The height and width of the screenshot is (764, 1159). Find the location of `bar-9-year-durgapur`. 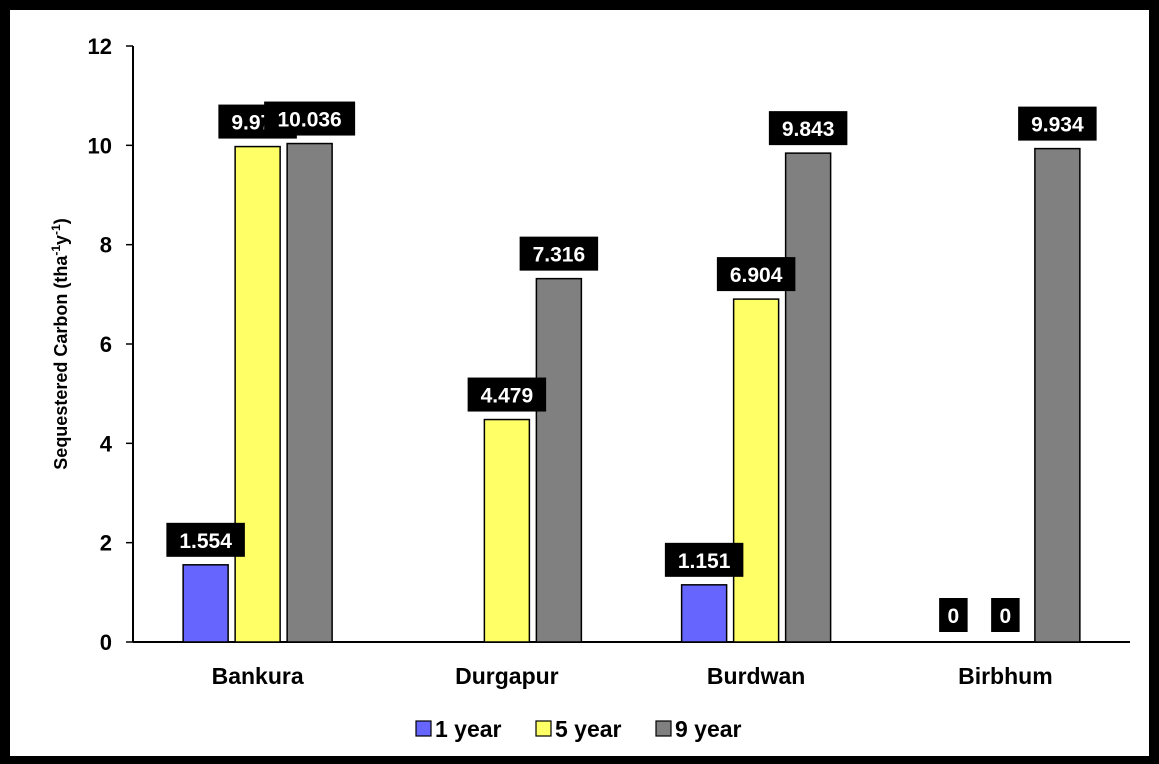

bar-9-year-durgapur is located at coordinates (559, 460).